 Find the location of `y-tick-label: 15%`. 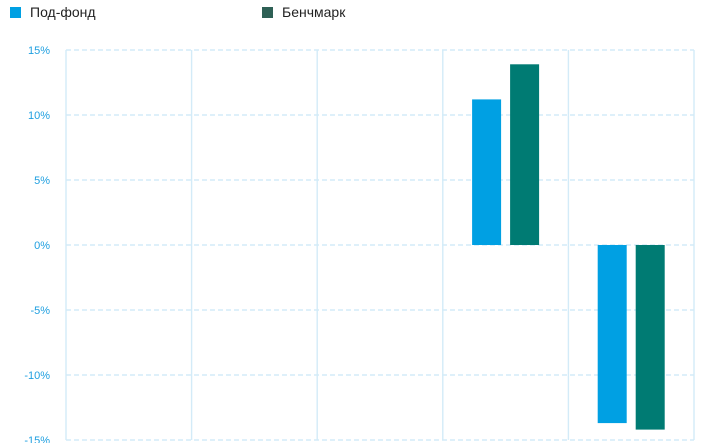

y-tick-label: 15% is located at coordinates (39, 51).